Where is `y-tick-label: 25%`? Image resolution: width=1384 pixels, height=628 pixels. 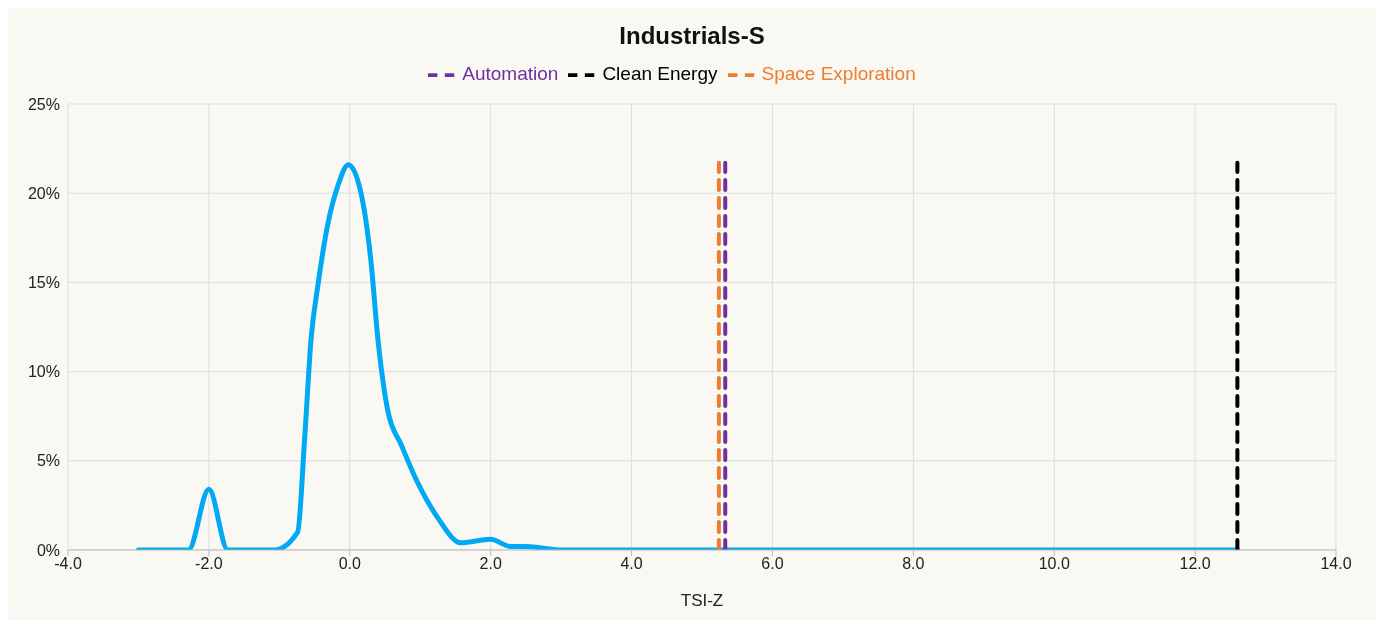 y-tick-label: 25% is located at coordinates (43, 104).